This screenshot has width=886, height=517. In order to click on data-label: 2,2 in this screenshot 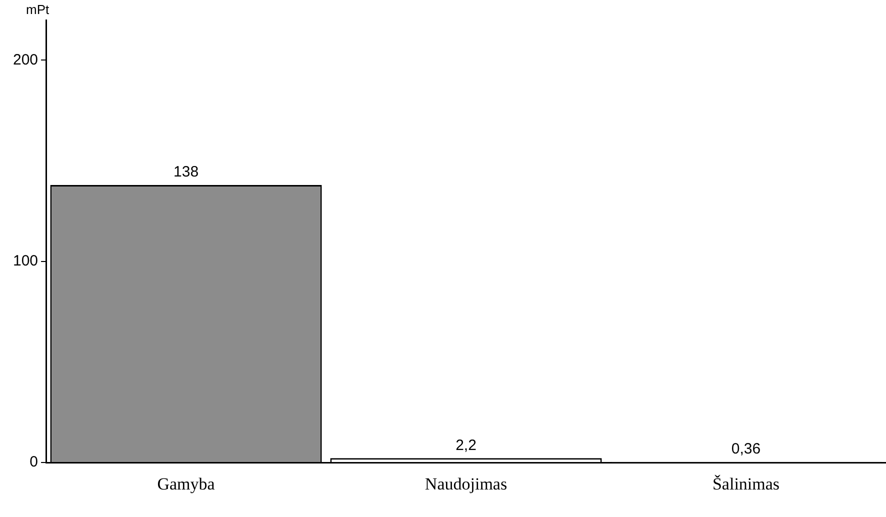, I will do `click(466, 445)`.